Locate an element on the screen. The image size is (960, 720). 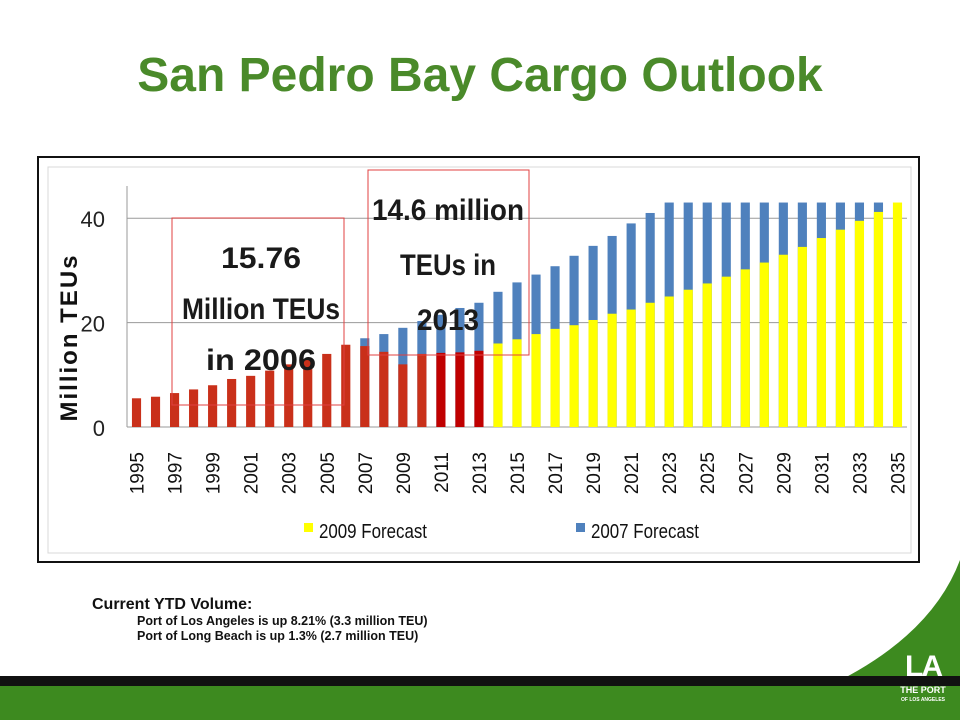
x-tick-label: 2029 is located at coordinates (784, 473).